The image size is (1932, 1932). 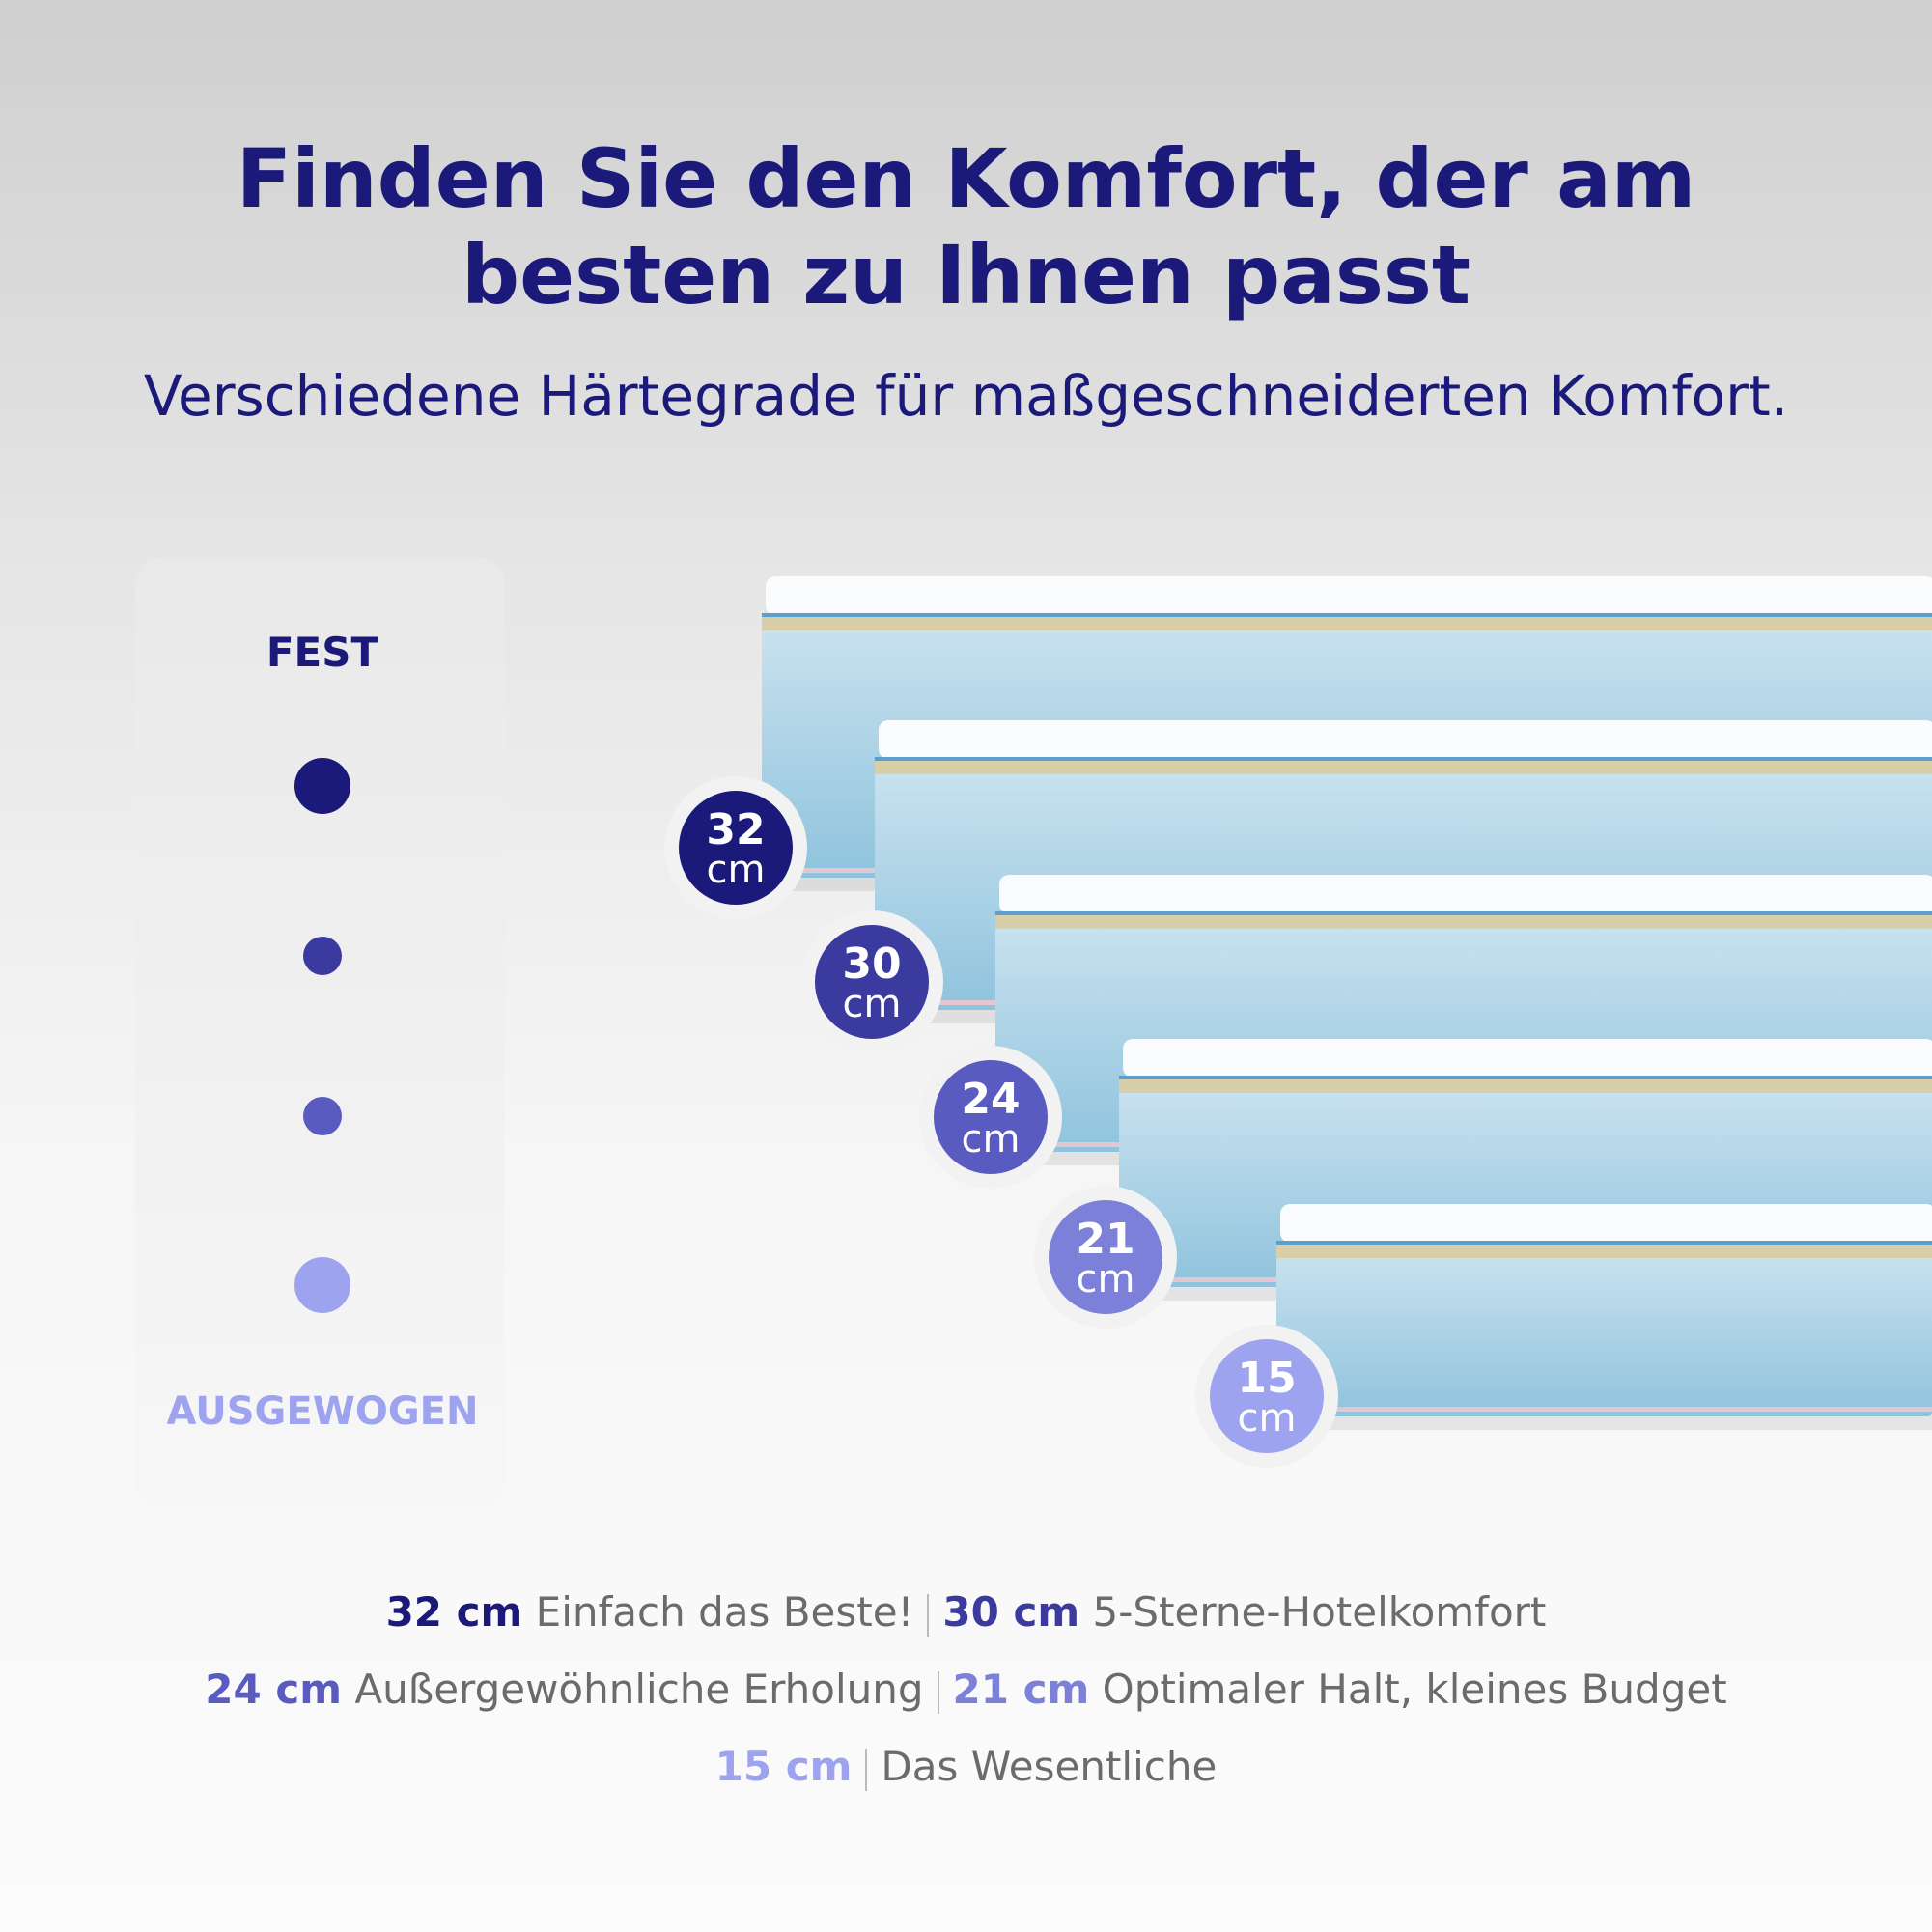 I want to click on legend-text: Das Wesentliche, so click(x=1049, y=1767).